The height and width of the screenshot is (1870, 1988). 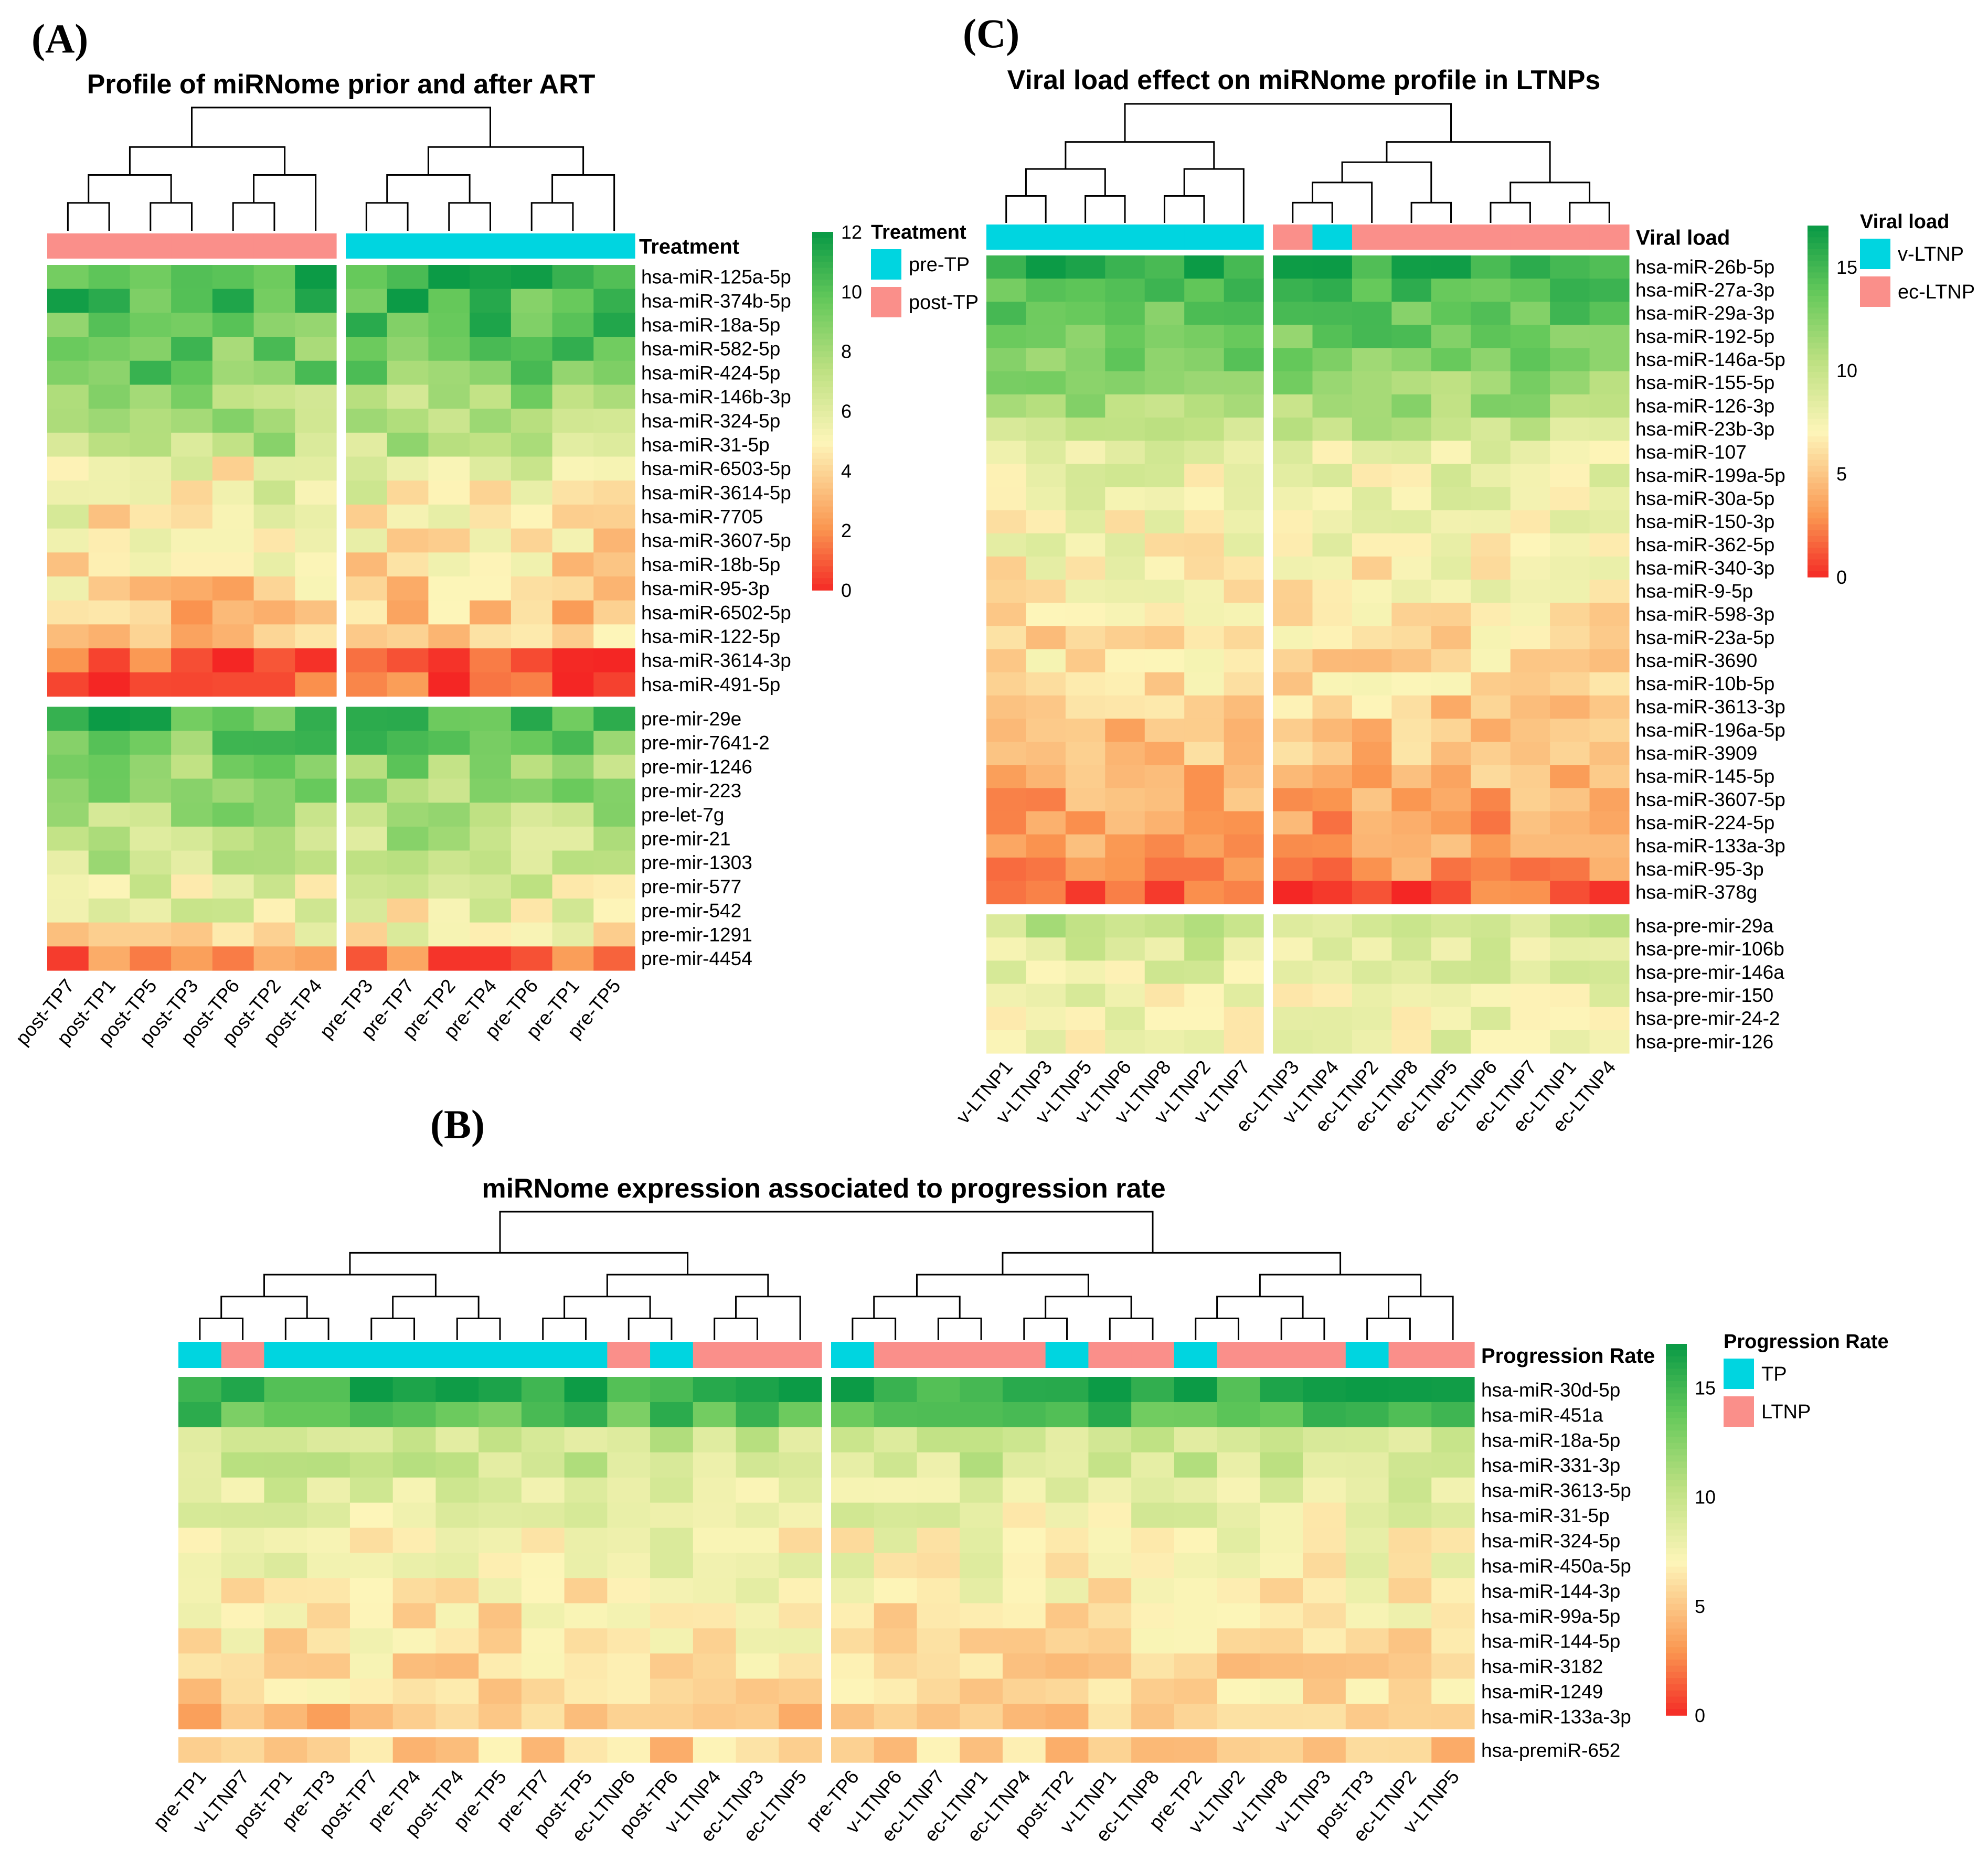 What do you see at coordinates (851, 232) in the screenshot?
I see `colorbar-tick: 12` at bounding box center [851, 232].